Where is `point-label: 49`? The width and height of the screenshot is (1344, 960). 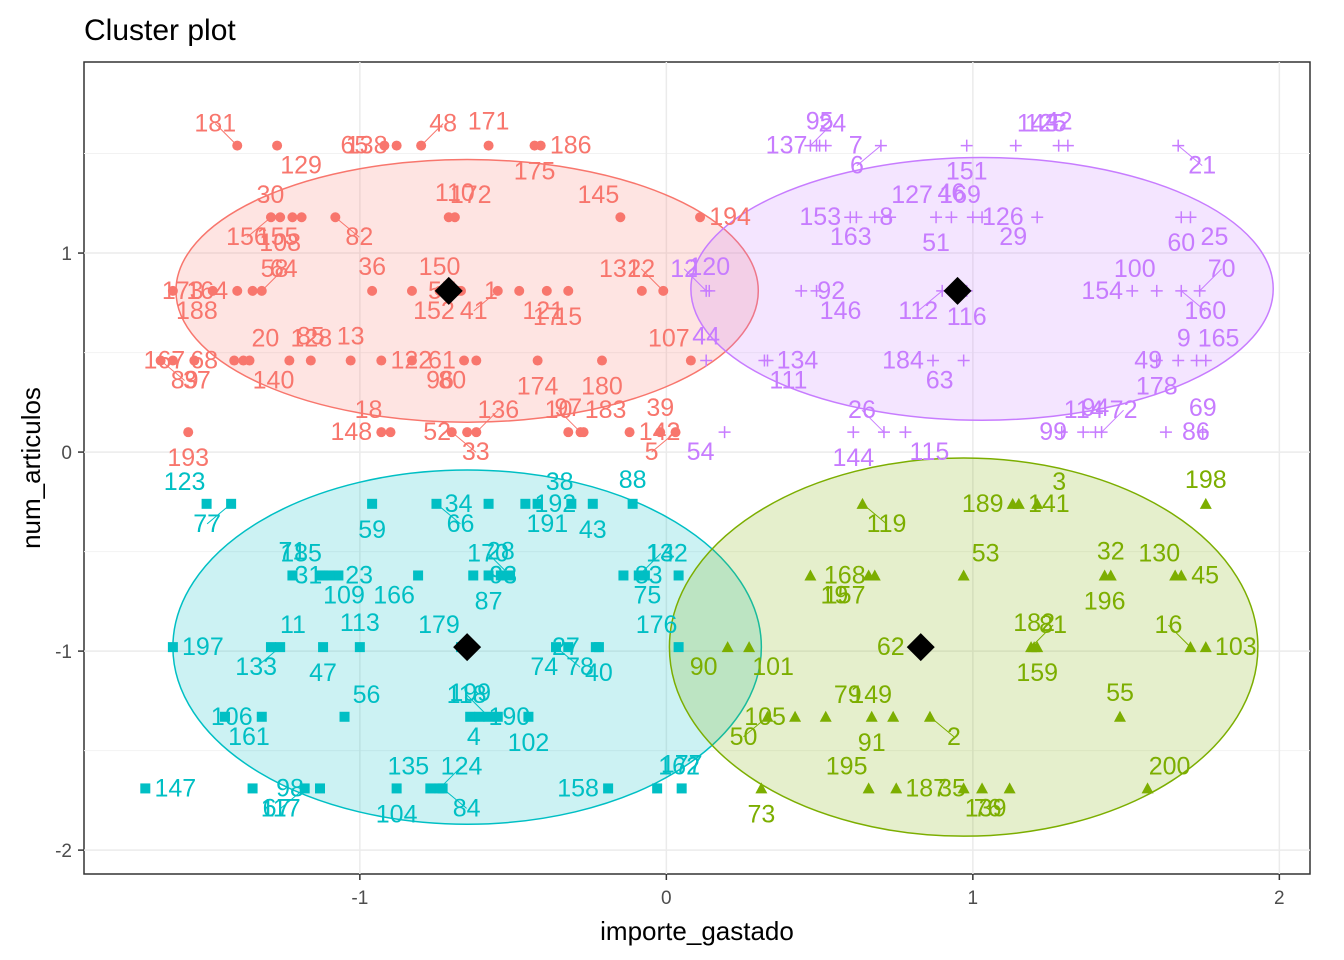
point-label: 49 is located at coordinates (1148, 361).